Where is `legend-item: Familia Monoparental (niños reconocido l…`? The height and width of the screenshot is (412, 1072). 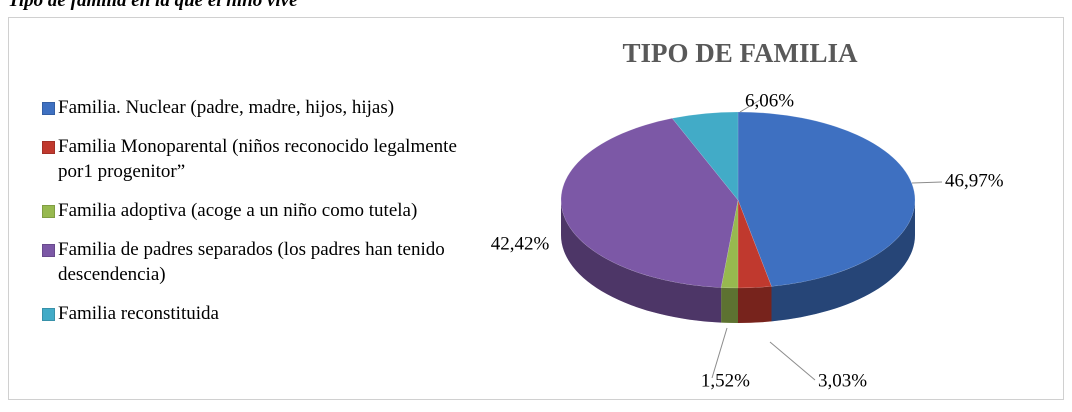 legend-item: Familia Monoparental (niños reconocido l… is located at coordinates (252, 159).